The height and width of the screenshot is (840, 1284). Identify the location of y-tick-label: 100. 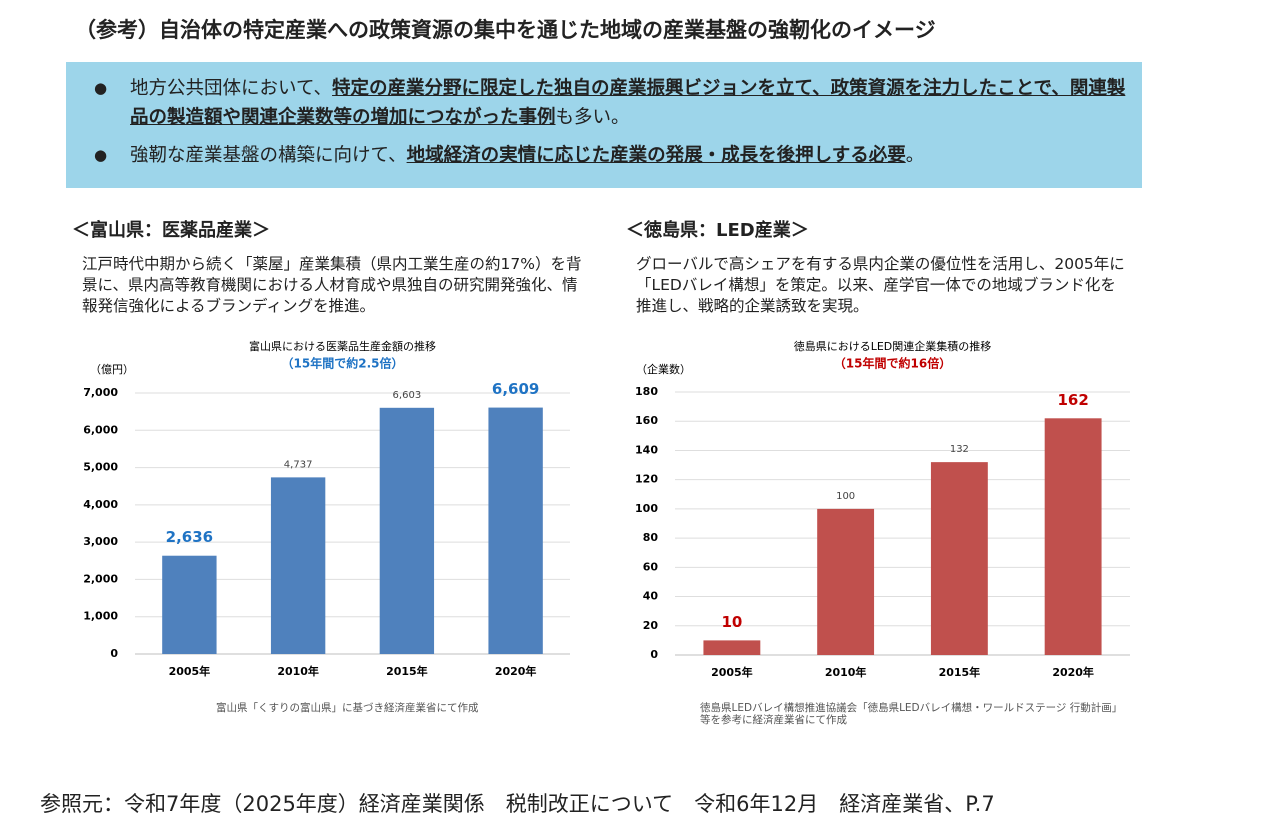
(646, 508).